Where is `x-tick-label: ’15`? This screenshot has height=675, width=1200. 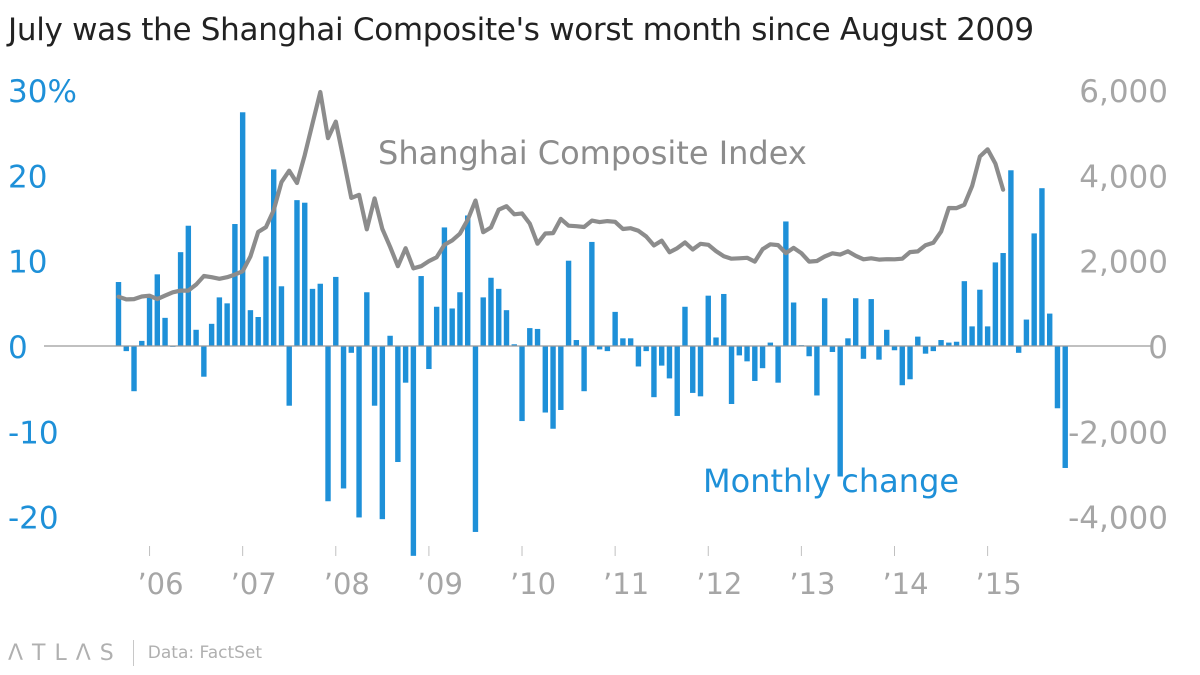
x-tick-label: ’15 is located at coordinates (999, 584).